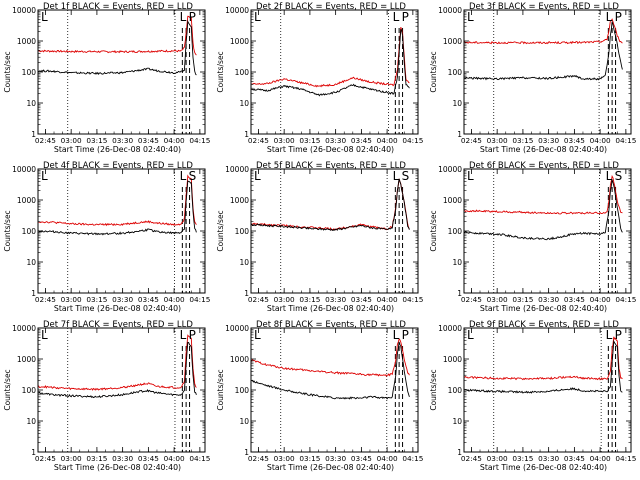 Image resolution: width=640 pixels, height=480 pixels. Describe the element at coordinates (118, 7) in the screenshot. I see `chart-title: Det 1f BLACK = Events, RED = LLD` at that location.